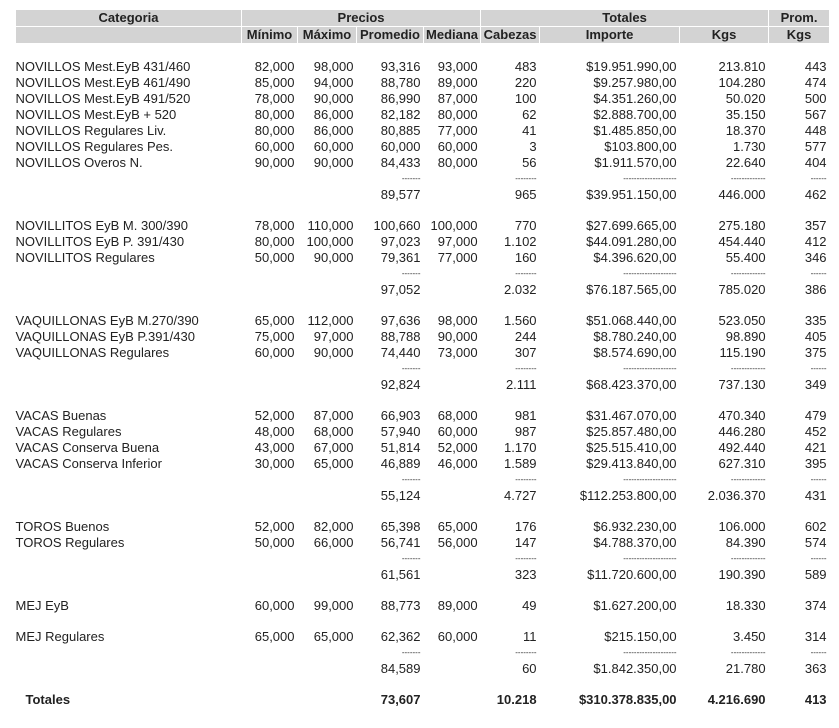  What do you see at coordinates (400, 542) in the screenshot?
I see `promedio-cell: 56,741` at bounding box center [400, 542].